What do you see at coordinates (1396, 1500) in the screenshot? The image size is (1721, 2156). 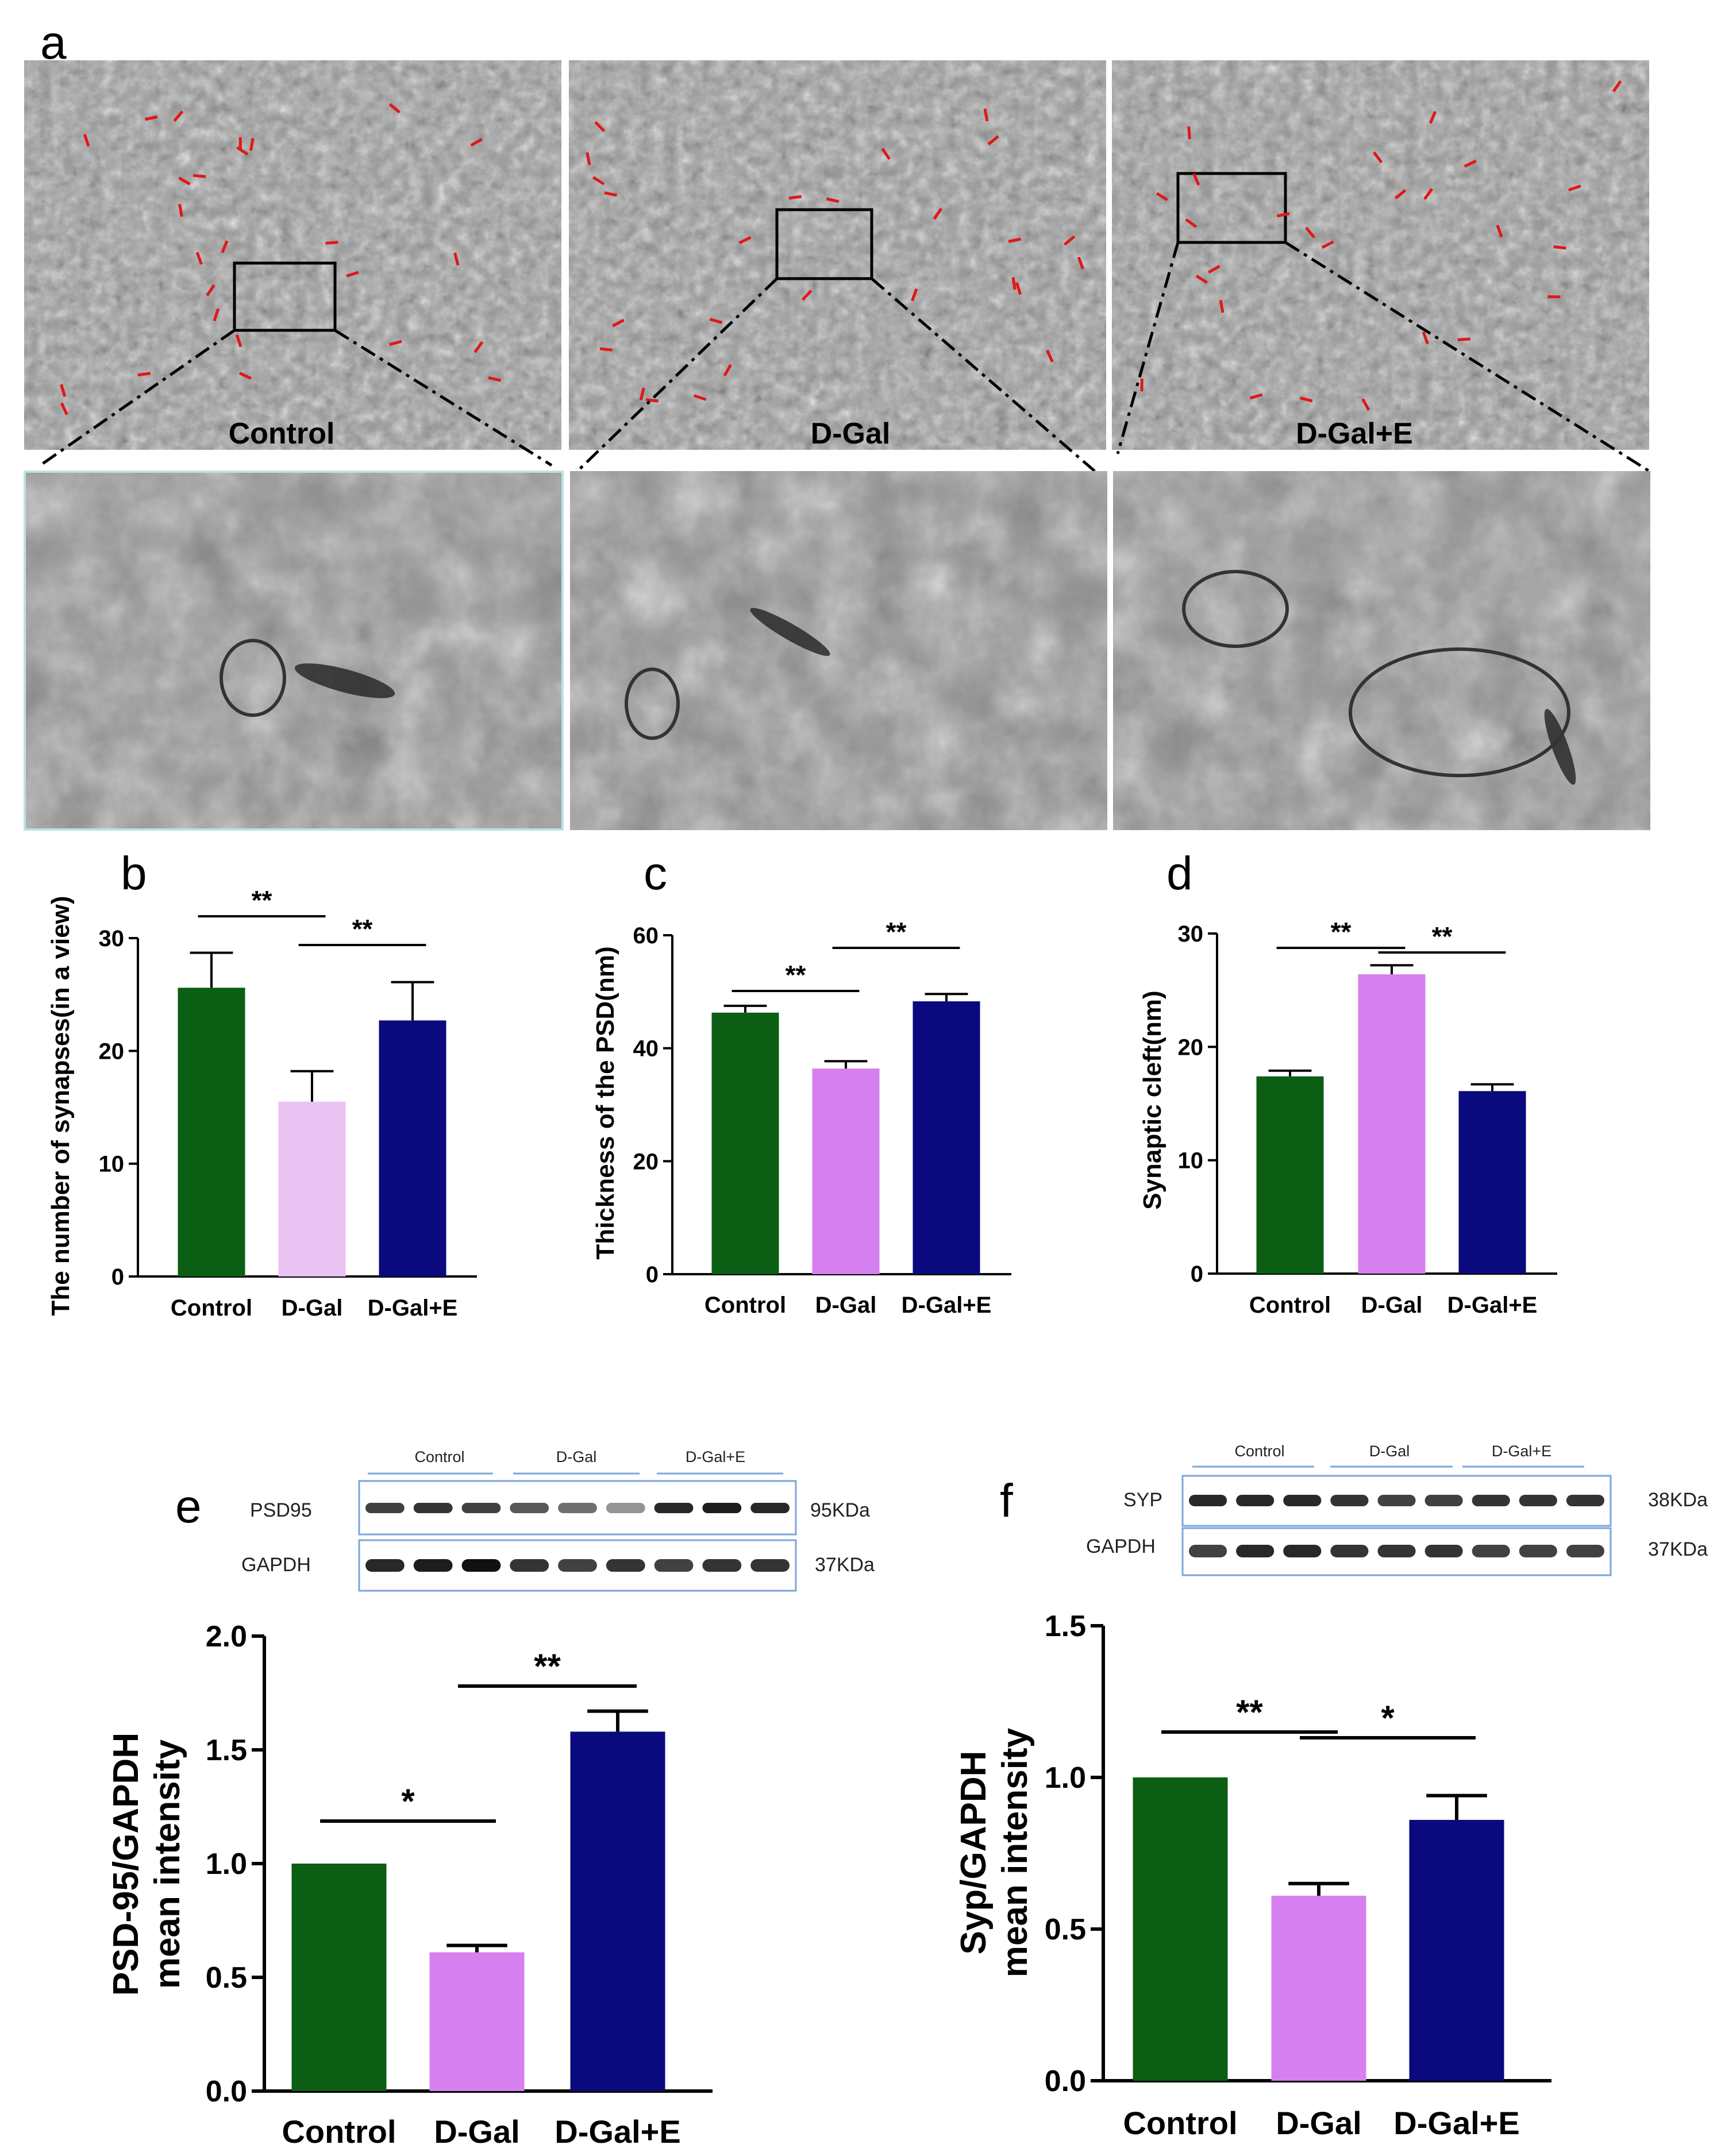 I see `blot-f-bands-syp` at bounding box center [1396, 1500].